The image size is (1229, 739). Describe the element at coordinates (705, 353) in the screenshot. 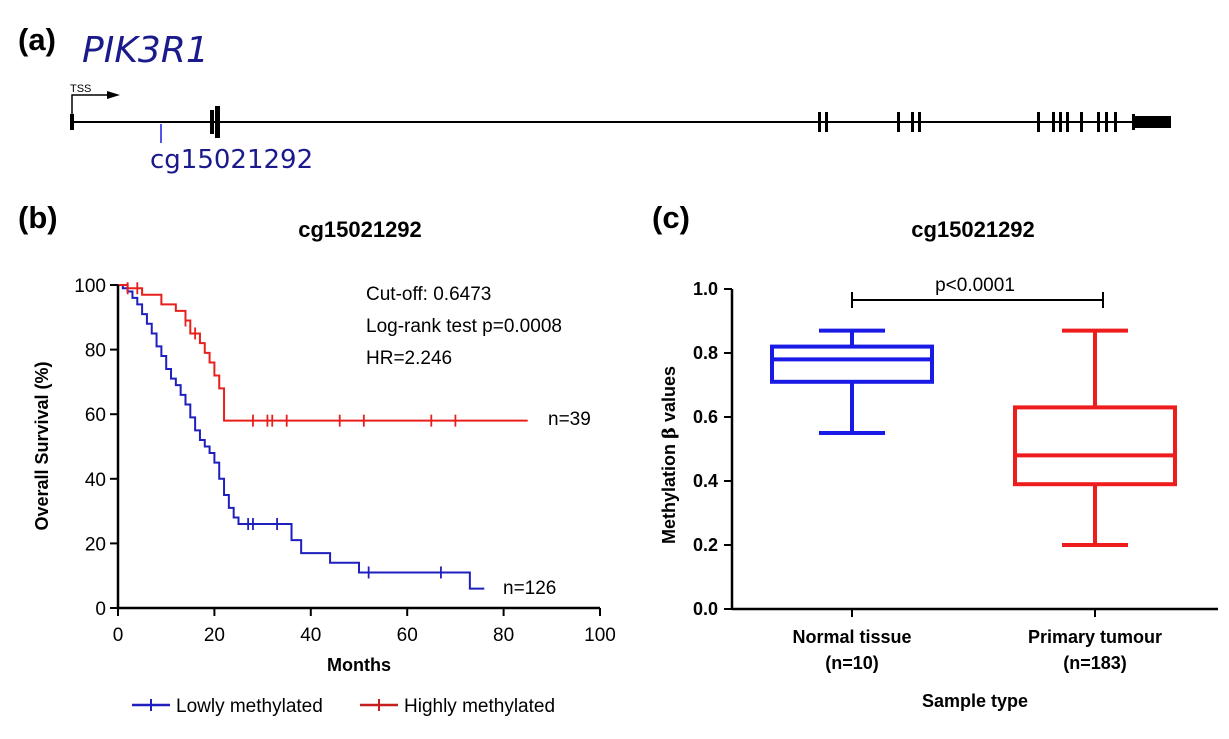

I see `box-y-tick-label: 0.8` at that location.